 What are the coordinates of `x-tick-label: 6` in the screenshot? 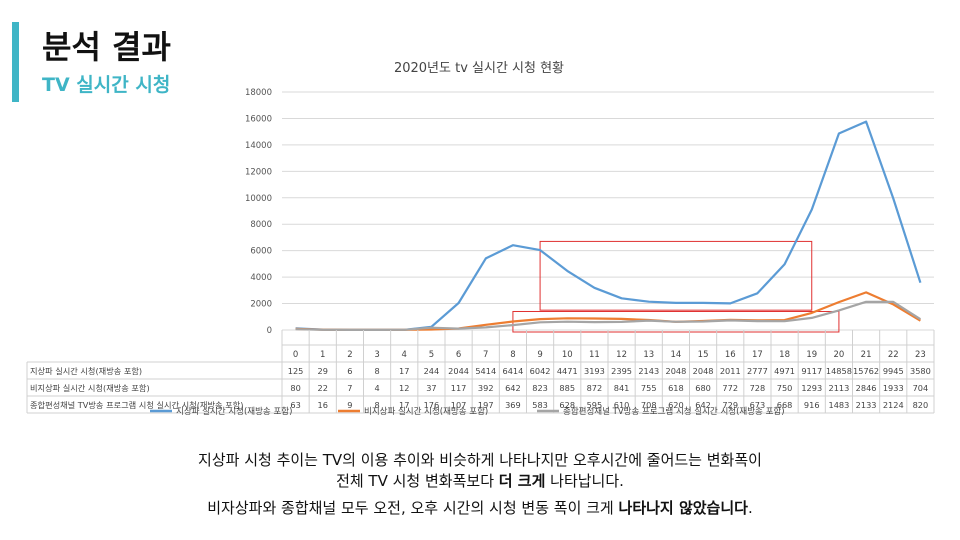 It's located at (458, 355).